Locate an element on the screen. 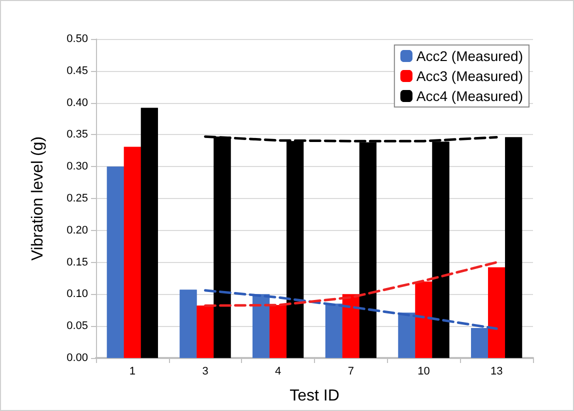 This screenshot has width=574, height=411. y-tick-label: 0.30 is located at coordinates (77, 166).